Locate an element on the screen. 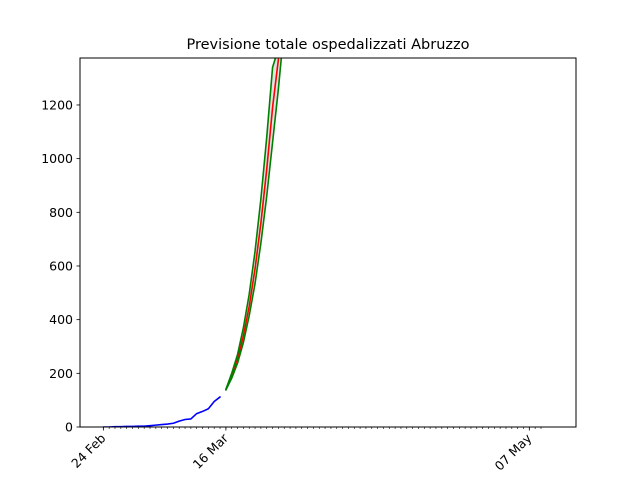 The width and height of the screenshot is (640, 484). y-tick-label: 0 is located at coordinates (69, 427).